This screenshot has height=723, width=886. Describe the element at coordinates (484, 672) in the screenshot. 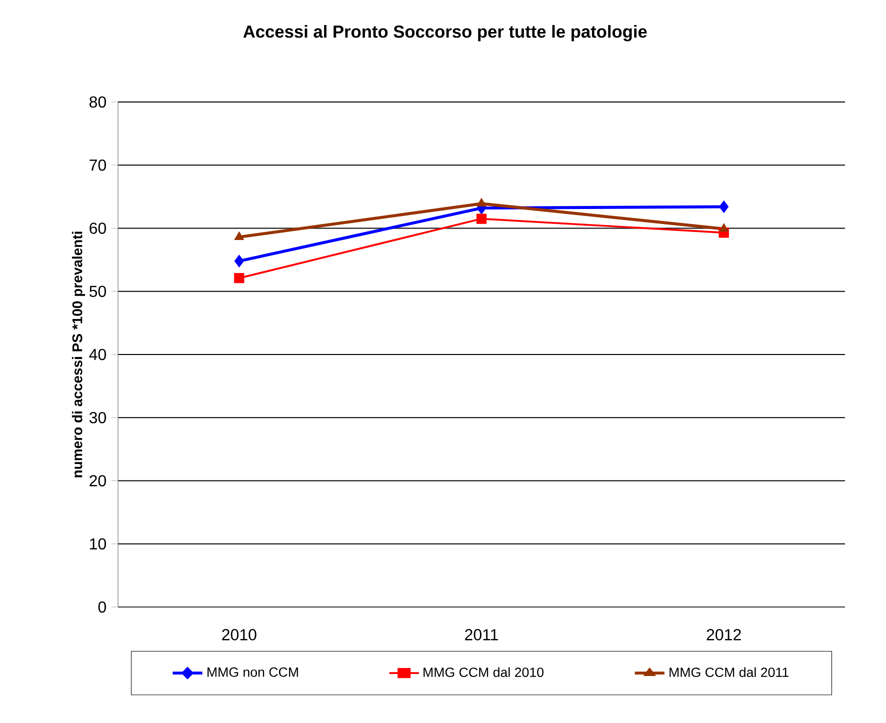

I see `legend-label: MMG CCM dal 2010` at that location.